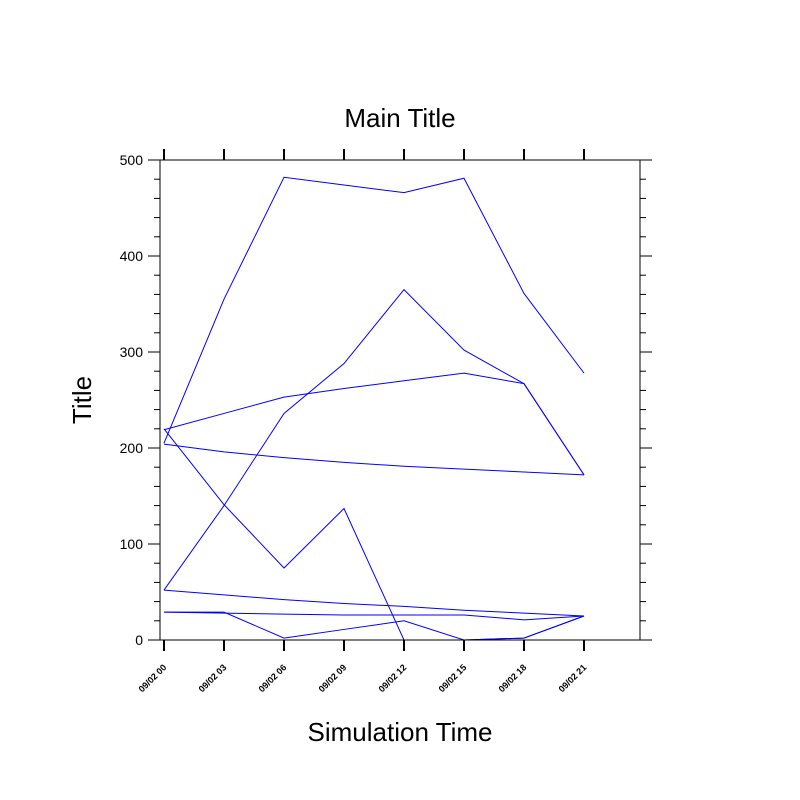 The height and width of the screenshot is (800, 800). Describe the element at coordinates (453, 678) in the screenshot. I see `x-tick-label: 09/02 15` at that location.